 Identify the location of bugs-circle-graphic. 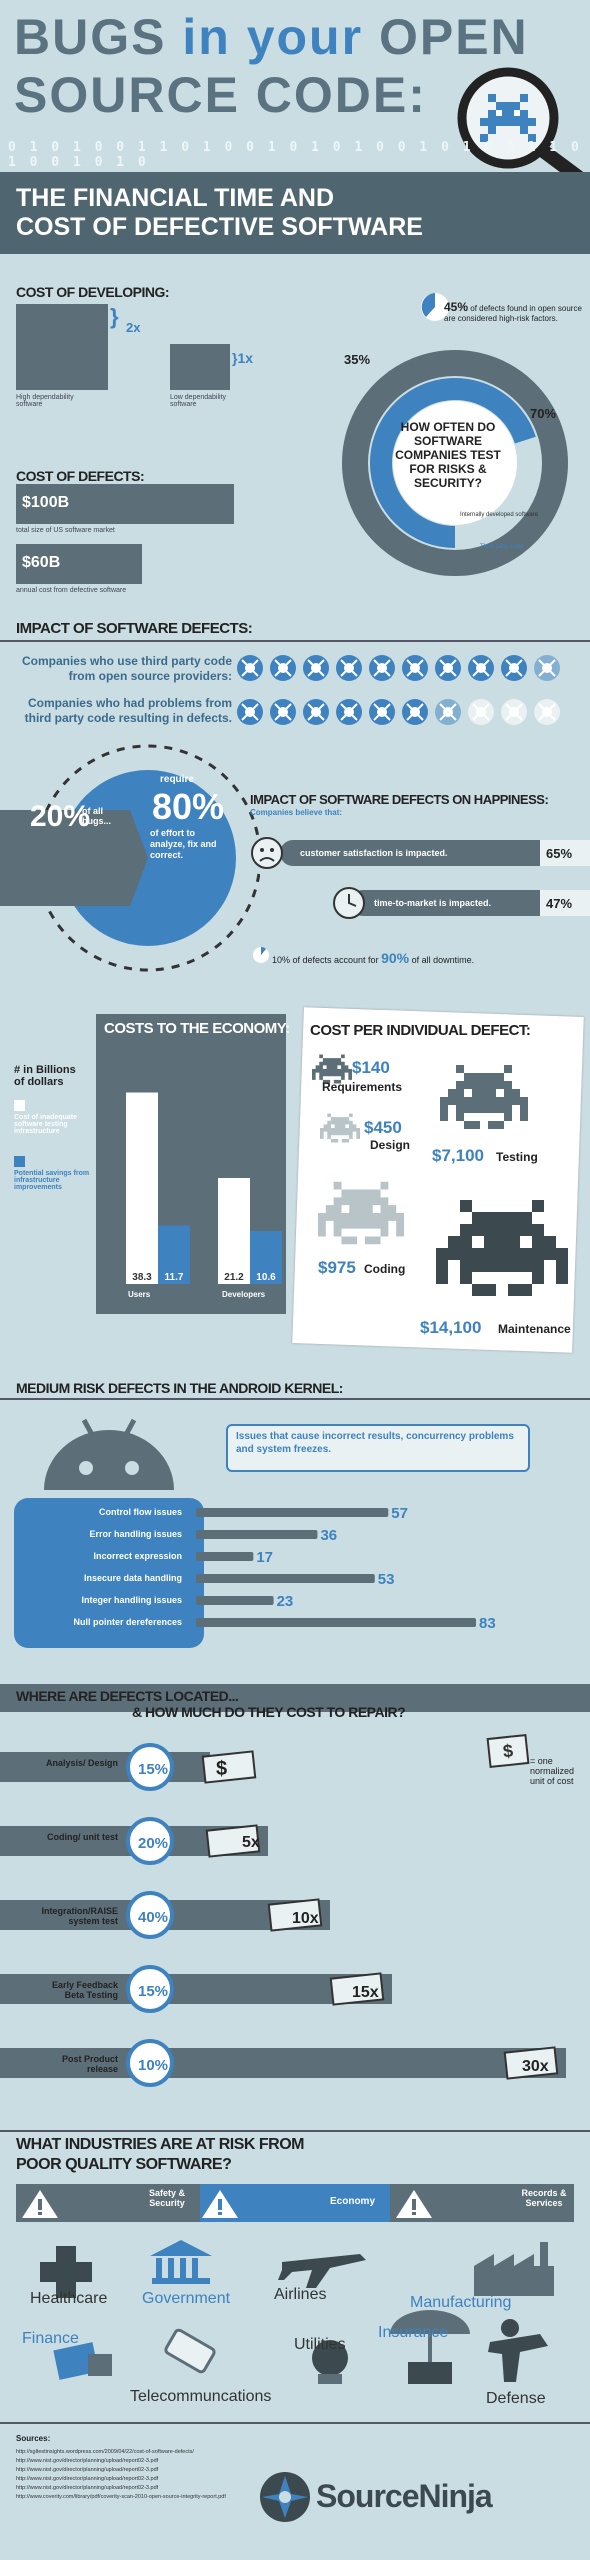
(131, 870).